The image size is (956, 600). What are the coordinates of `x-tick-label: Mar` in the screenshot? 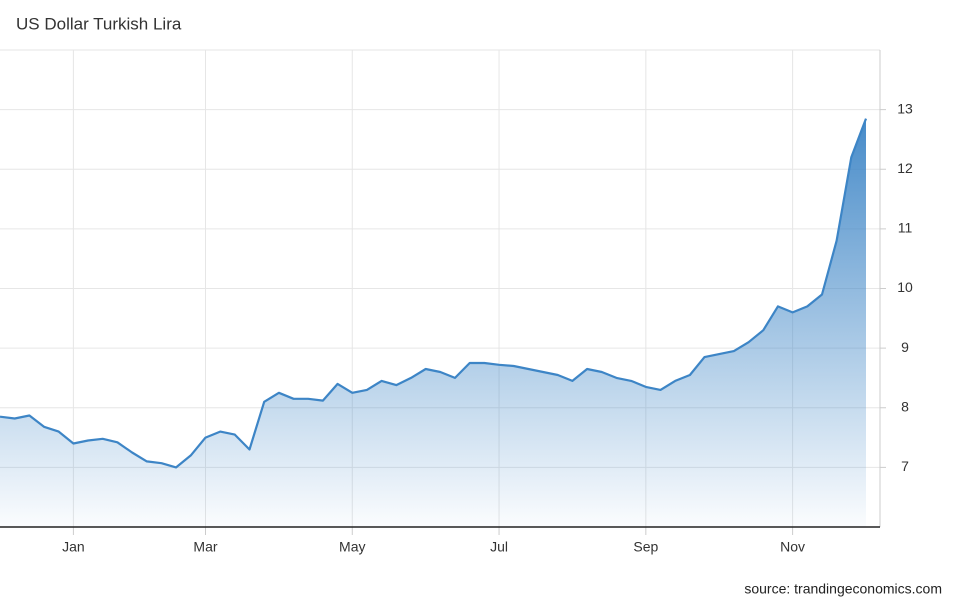 It's located at (205, 547).